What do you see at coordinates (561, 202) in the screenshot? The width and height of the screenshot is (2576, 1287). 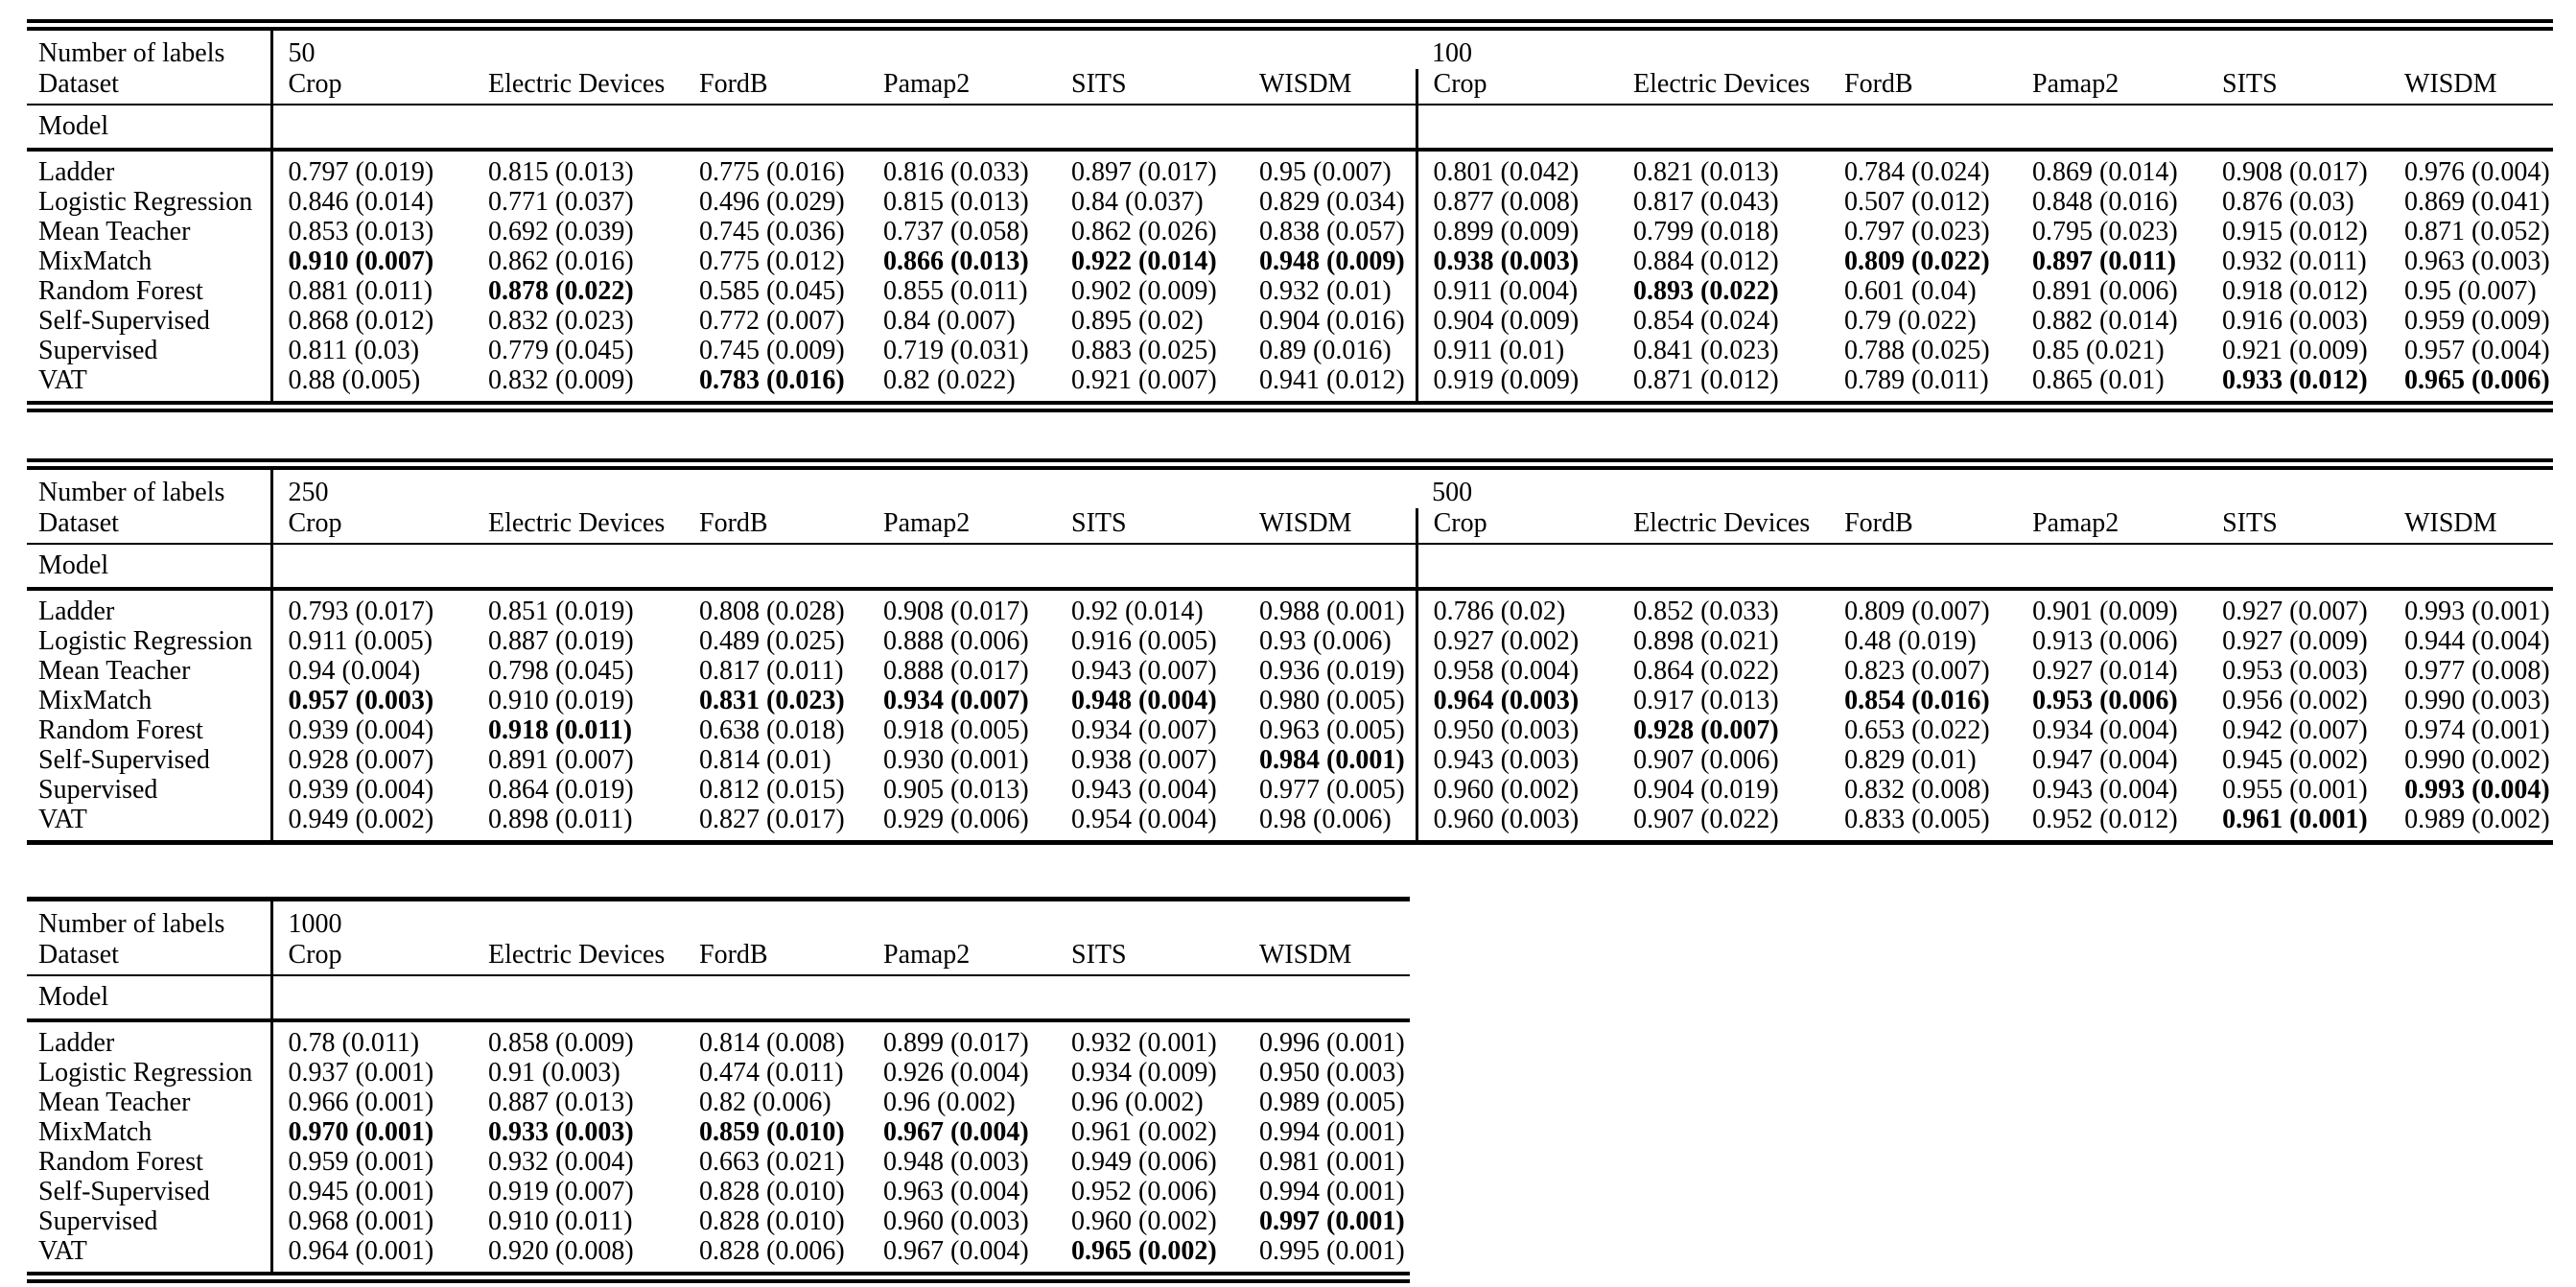 I see `value-cell: 0.771 (0.037)` at bounding box center [561, 202].